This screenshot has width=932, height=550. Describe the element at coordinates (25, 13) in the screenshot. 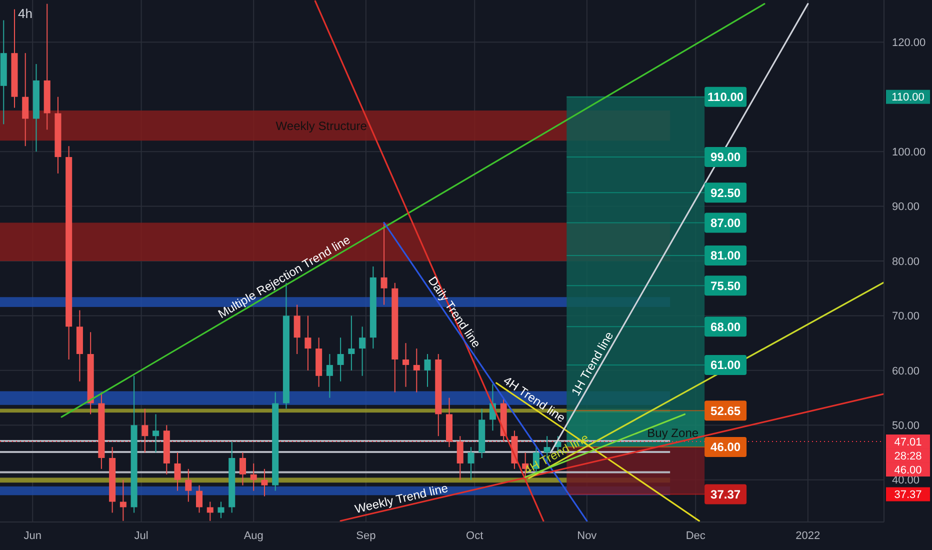

I see `text: 4h` at that location.